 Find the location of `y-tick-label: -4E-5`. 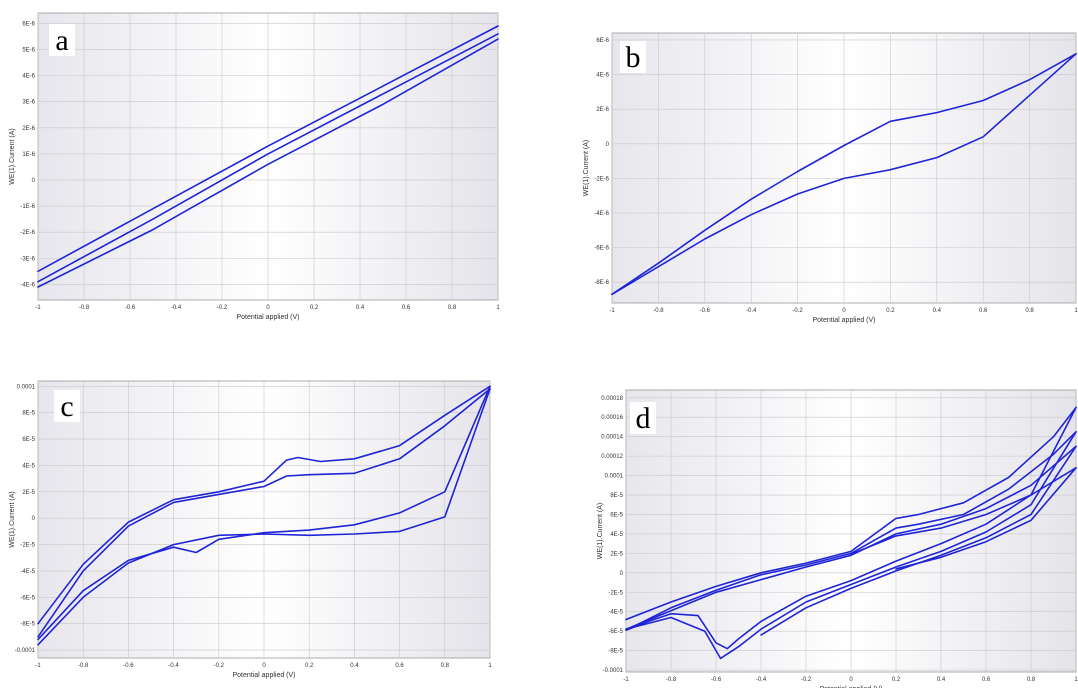

y-tick-label: -4E-5 is located at coordinates (615, 613).